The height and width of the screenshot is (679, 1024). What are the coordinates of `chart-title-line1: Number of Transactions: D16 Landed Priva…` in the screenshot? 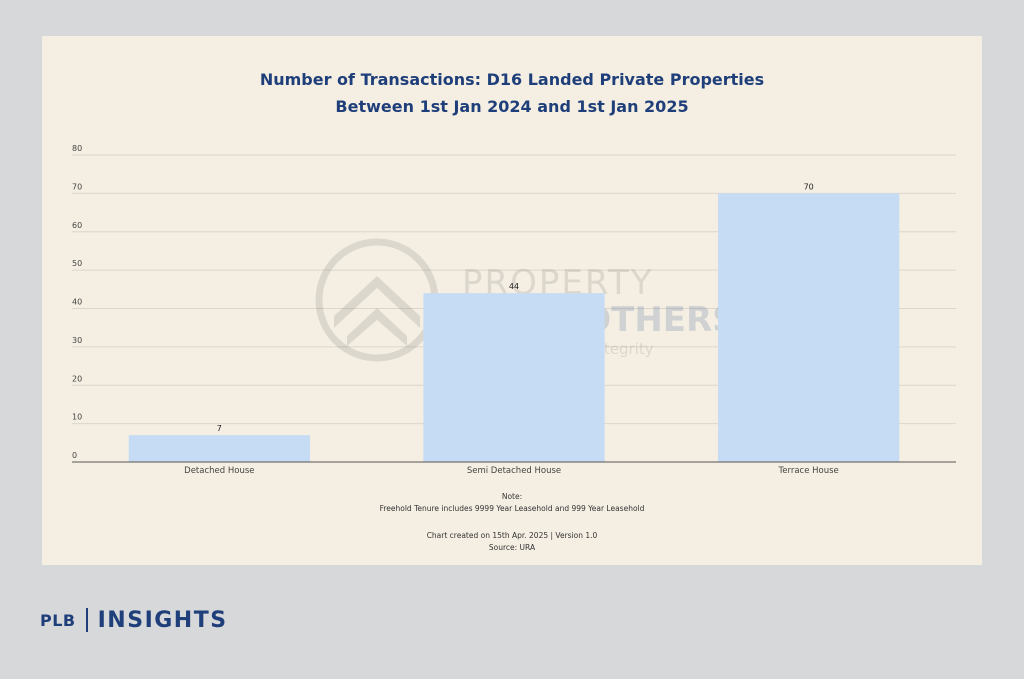 It's located at (512, 79).